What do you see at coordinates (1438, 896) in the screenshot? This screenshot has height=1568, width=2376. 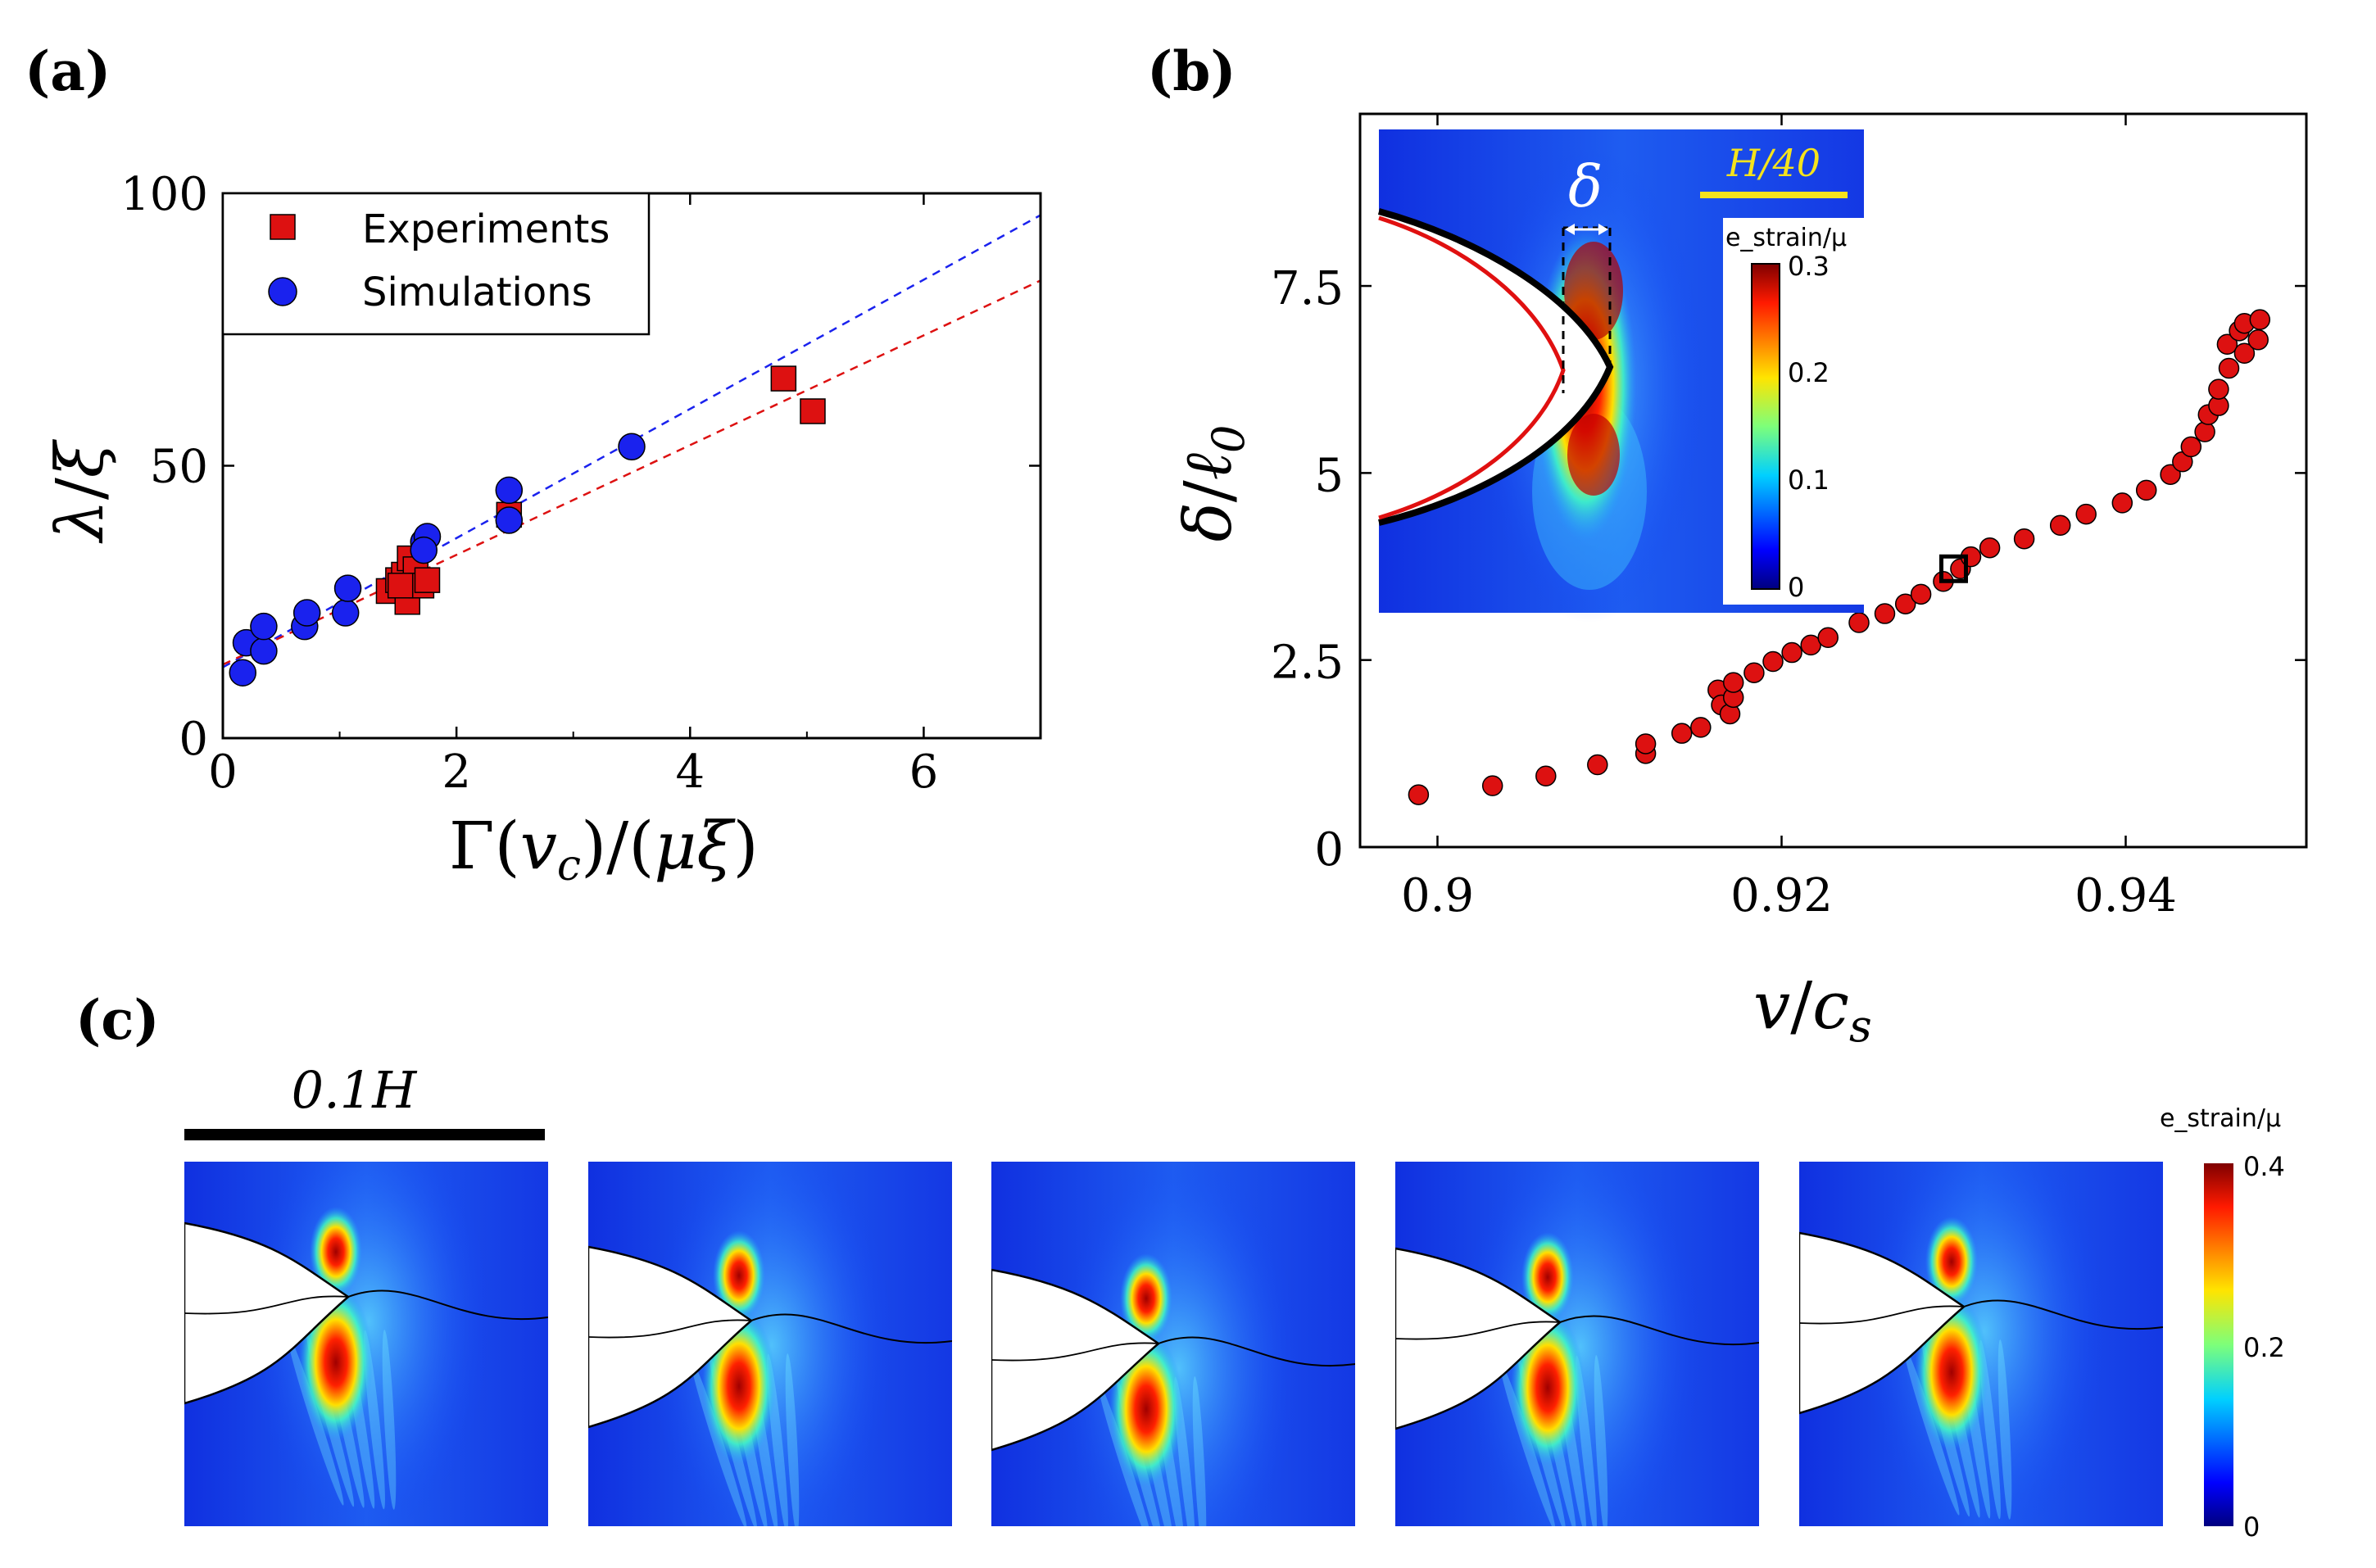 I see `x-tick-label-b-0: 0.9` at bounding box center [1438, 896].